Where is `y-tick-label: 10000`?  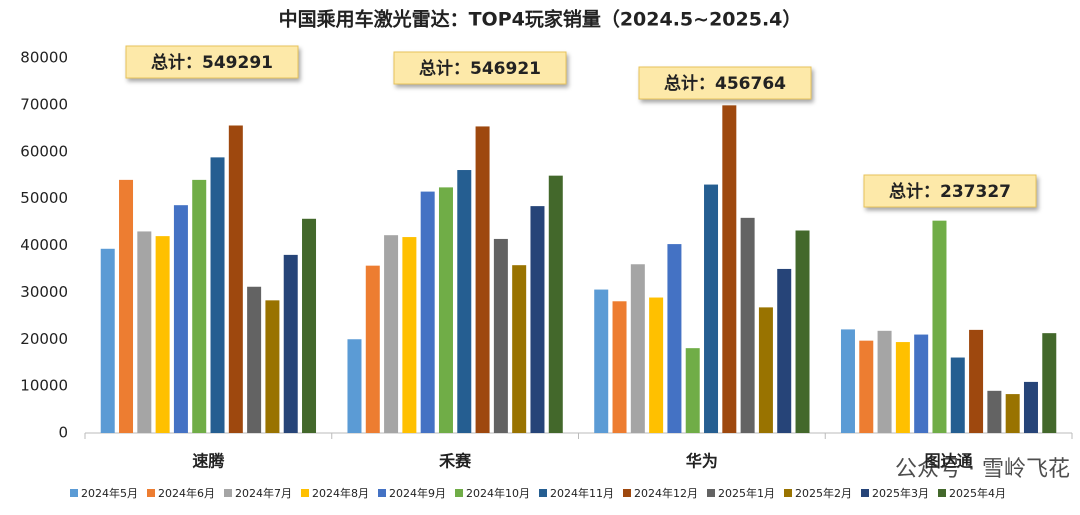
y-tick-label: 10000 is located at coordinates (44, 386).